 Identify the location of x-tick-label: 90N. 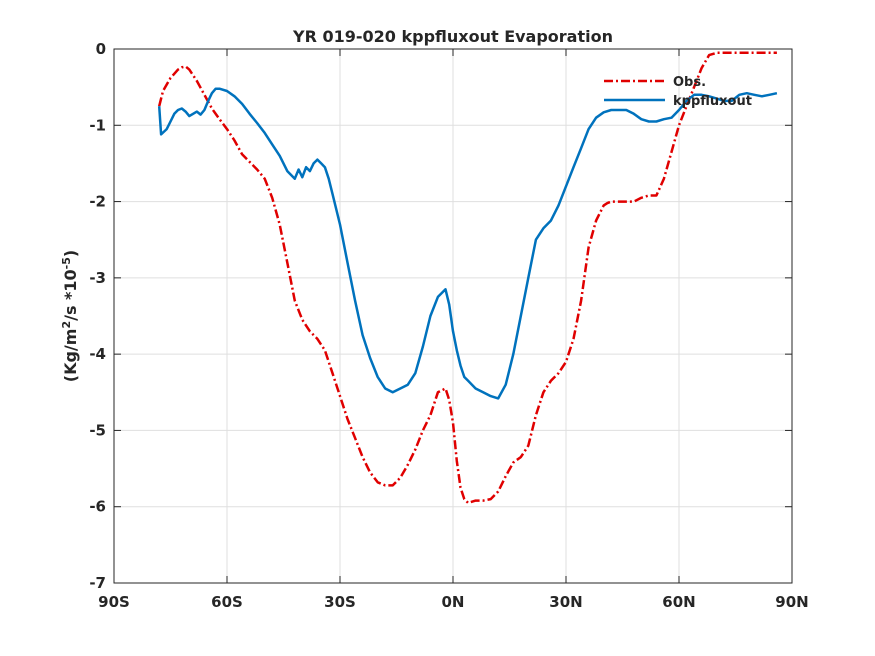
(791, 602).